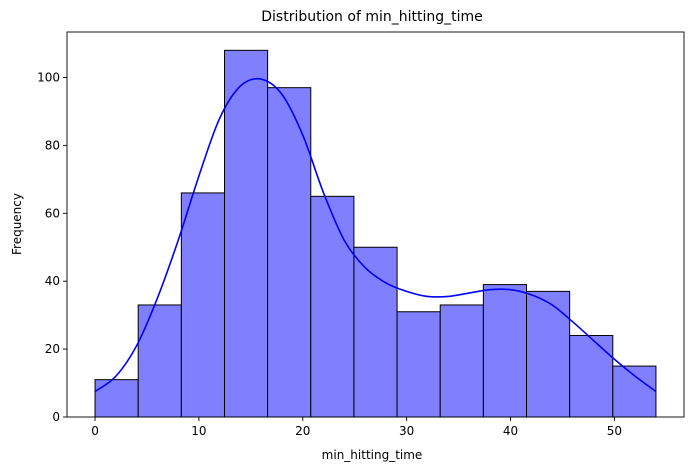 Image resolution: width=695 pixels, height=470 pixels. What do you see at coordinates (52, 349) in the screenshot?
I see `y-tick-label: 20` at bounding box center [52, 349].